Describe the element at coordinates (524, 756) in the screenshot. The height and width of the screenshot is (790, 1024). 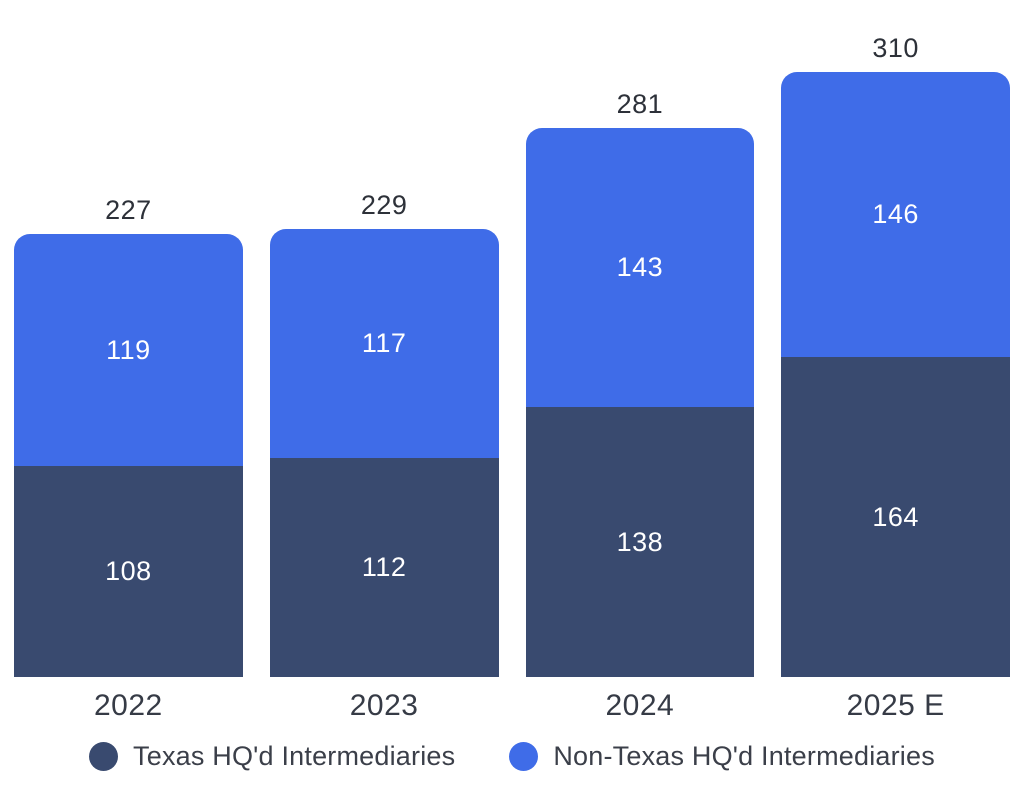
I see `legend-dot-non-texas-icon` at that location.